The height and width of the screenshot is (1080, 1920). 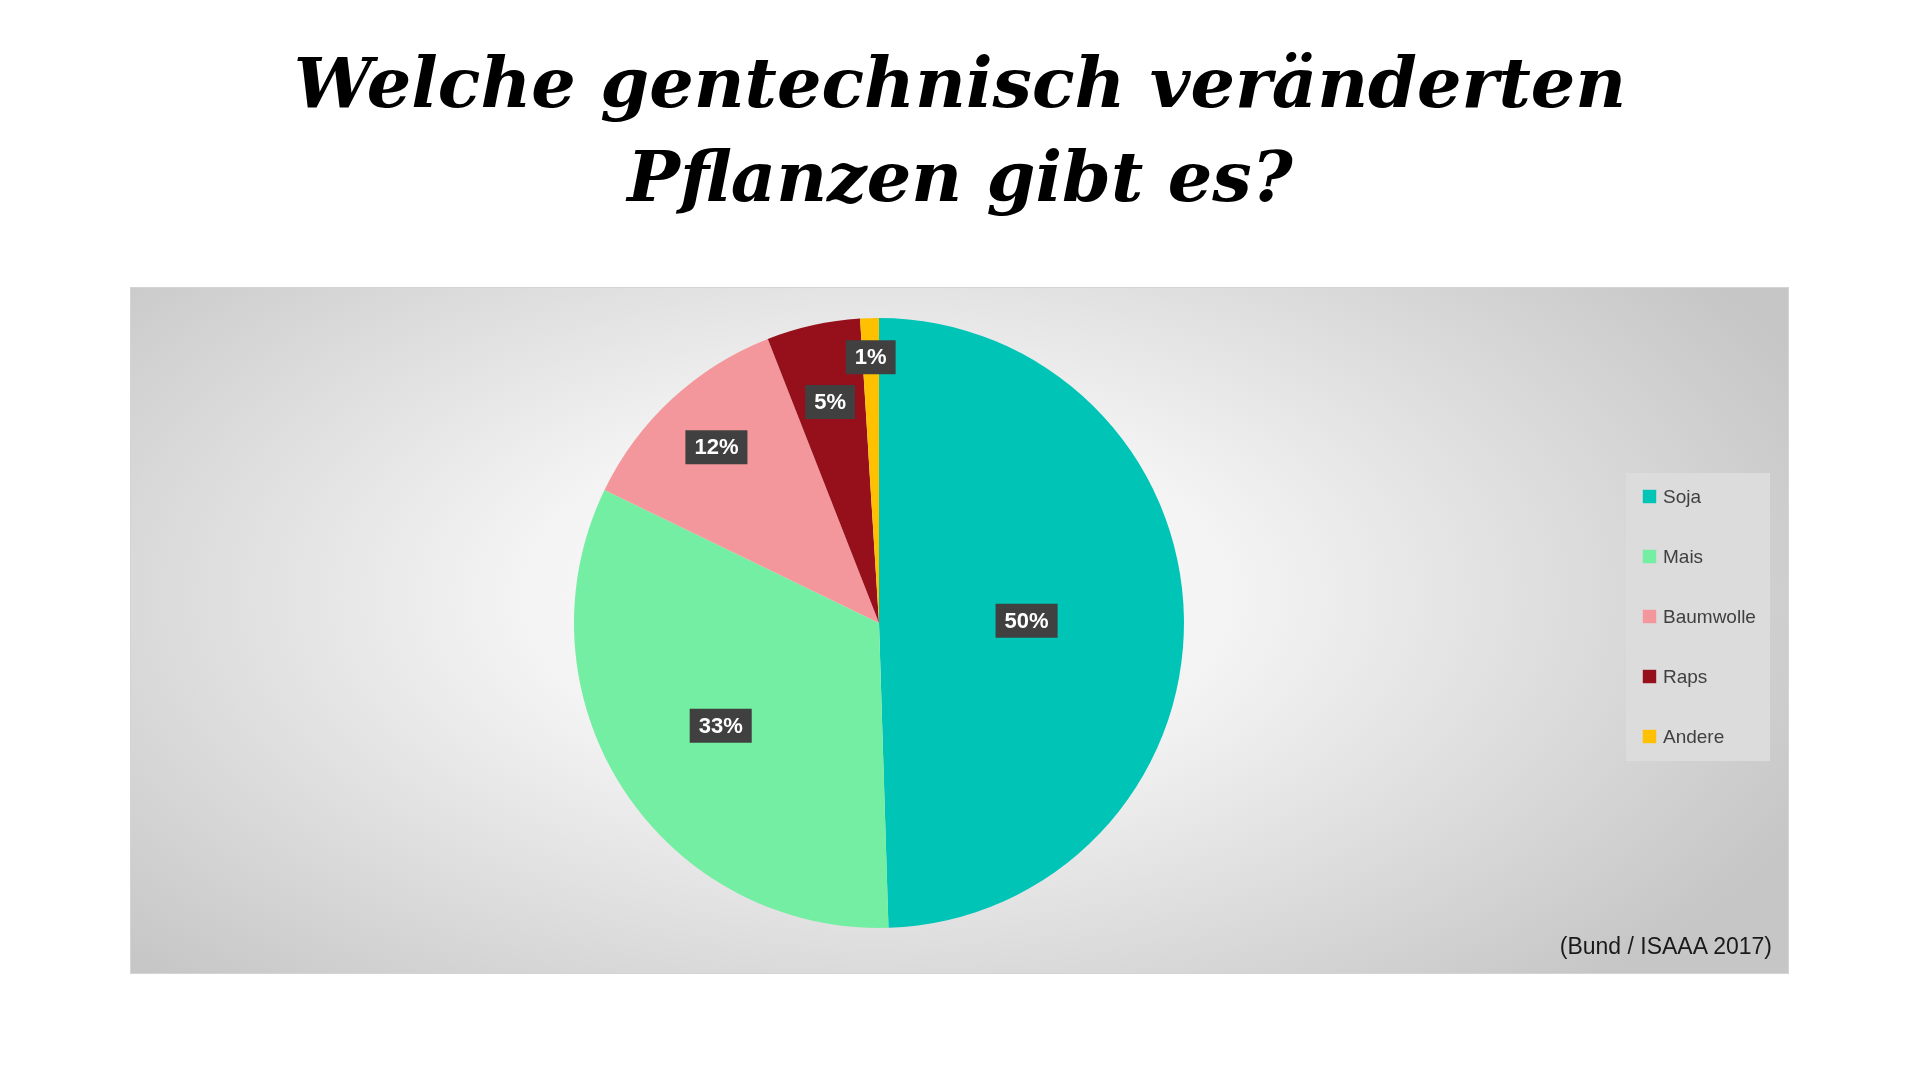 What do you see at coordinates (870, 357) in the screenshot?
I see `data-label: 1%` at bounding box center [870, 357].